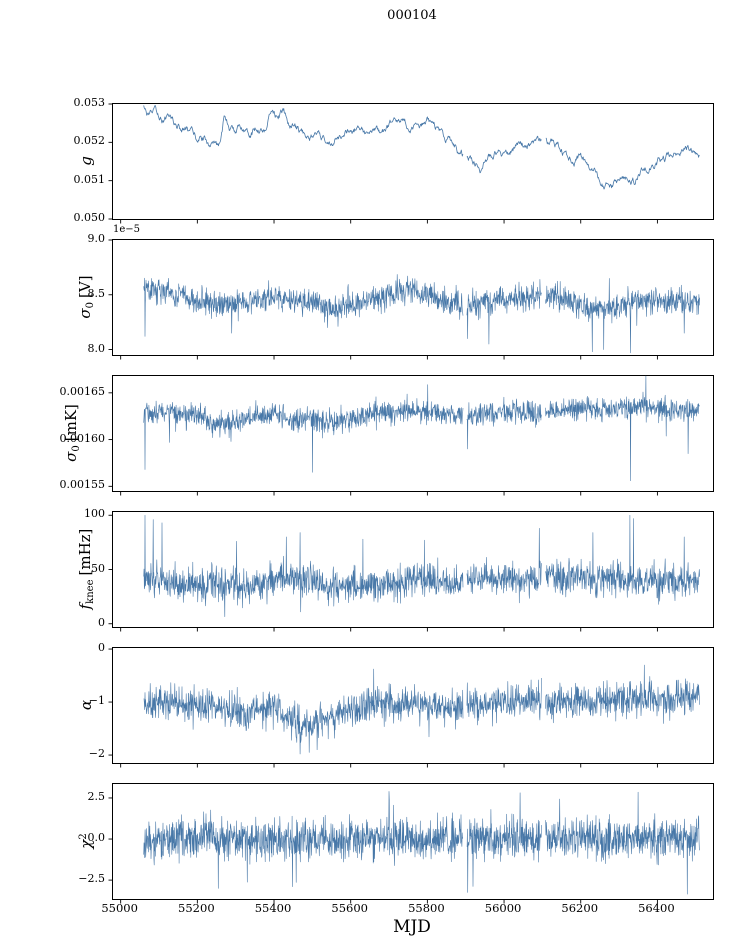 The image size is (741, 944). I want to click on data-series-g, so click(421, 147).